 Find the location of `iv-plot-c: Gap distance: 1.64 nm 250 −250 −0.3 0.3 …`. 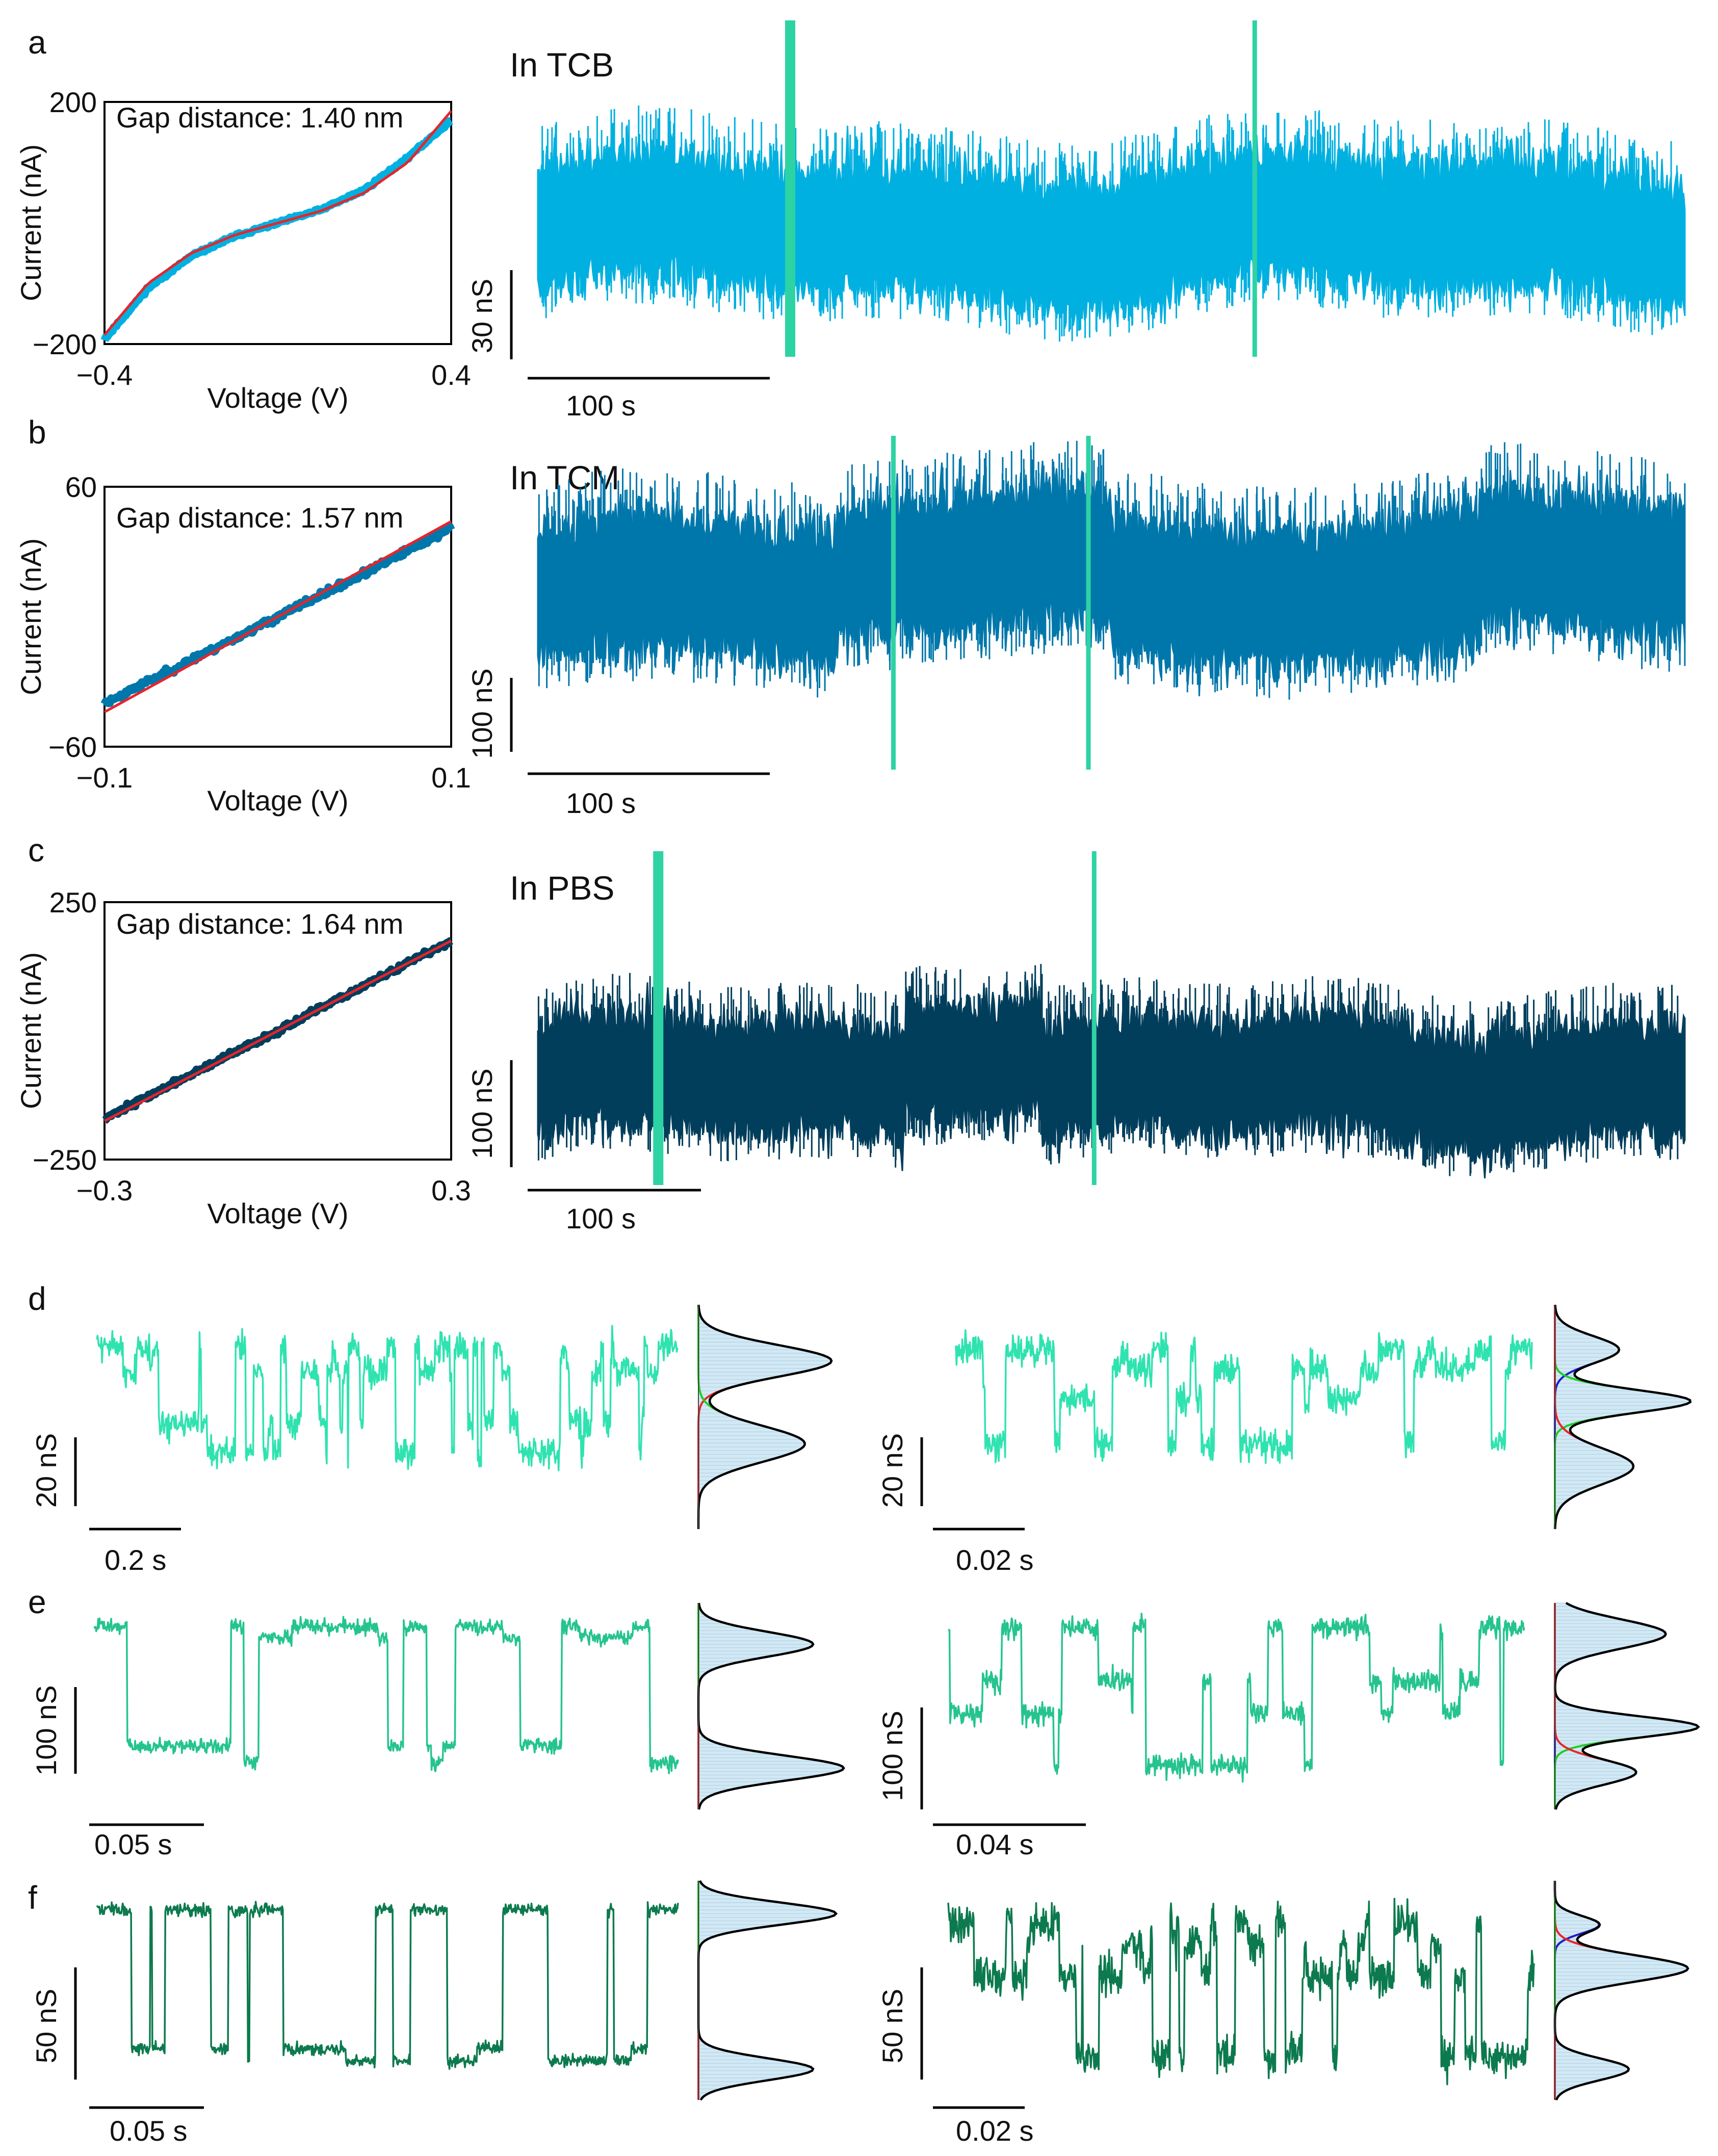

iv-plot-c: Gap distance: 1.64 nm 250 −250 −0.3 0.3 … is located at coordinates (243, 1057).